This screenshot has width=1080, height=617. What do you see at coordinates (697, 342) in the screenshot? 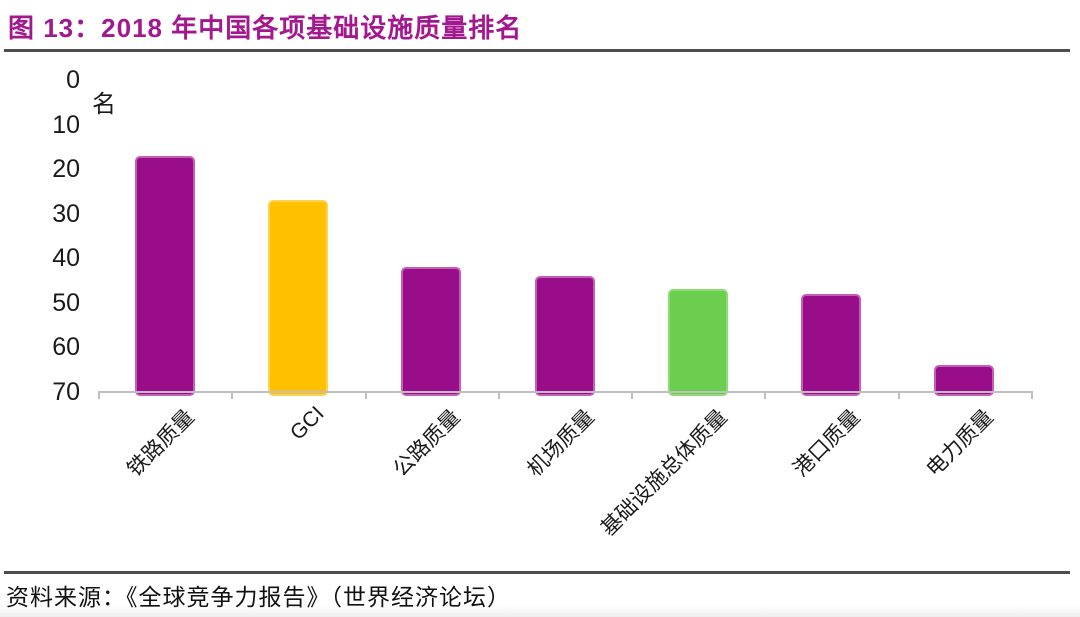
I see `bar-基础设施总体质量` at bounding box center [697, 342].